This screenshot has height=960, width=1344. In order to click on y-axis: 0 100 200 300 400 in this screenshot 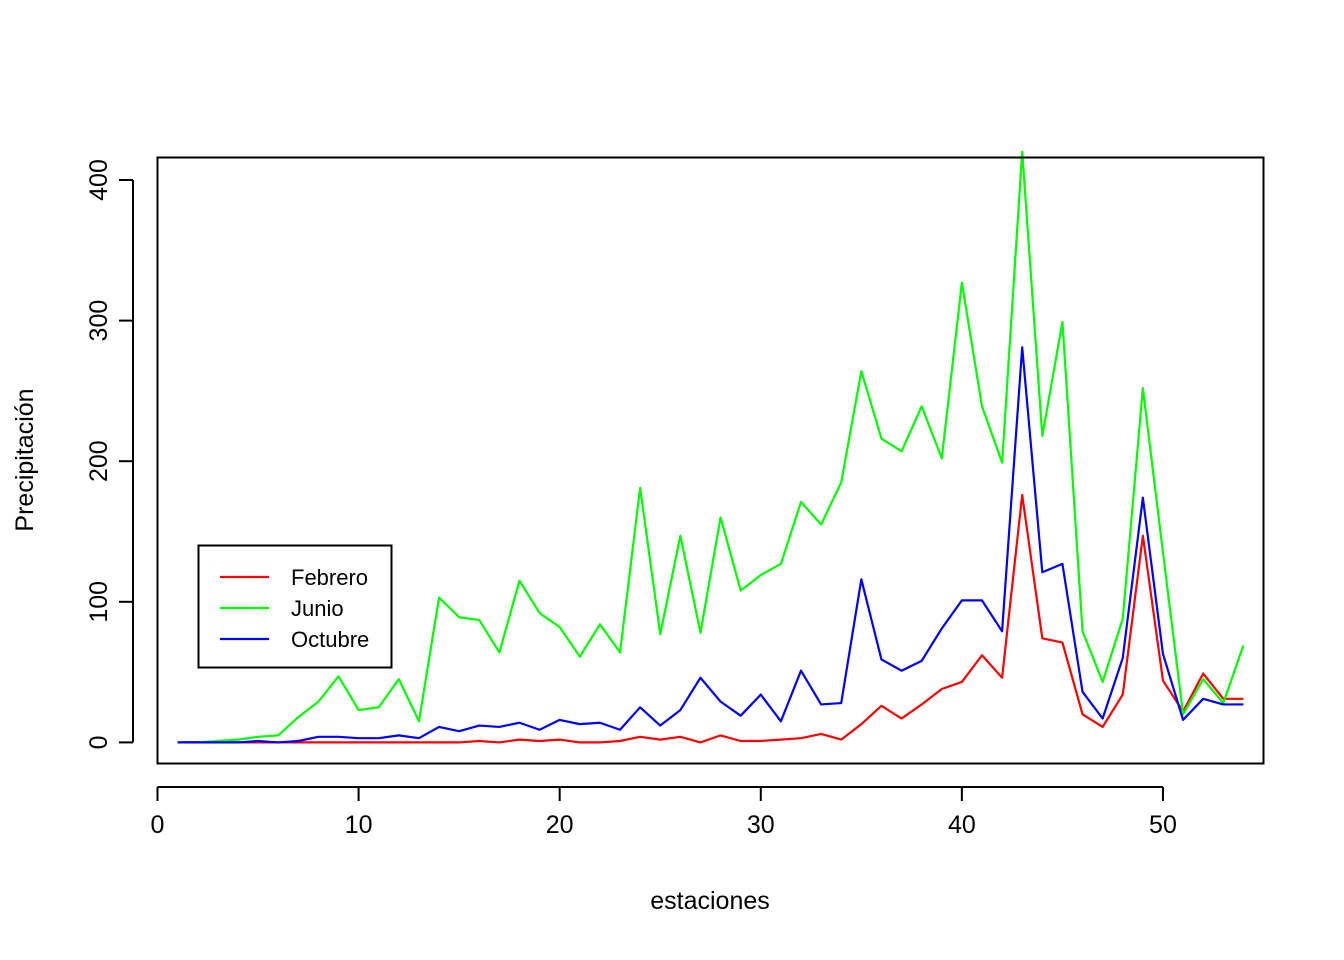, I will do `click(109, 454)`.